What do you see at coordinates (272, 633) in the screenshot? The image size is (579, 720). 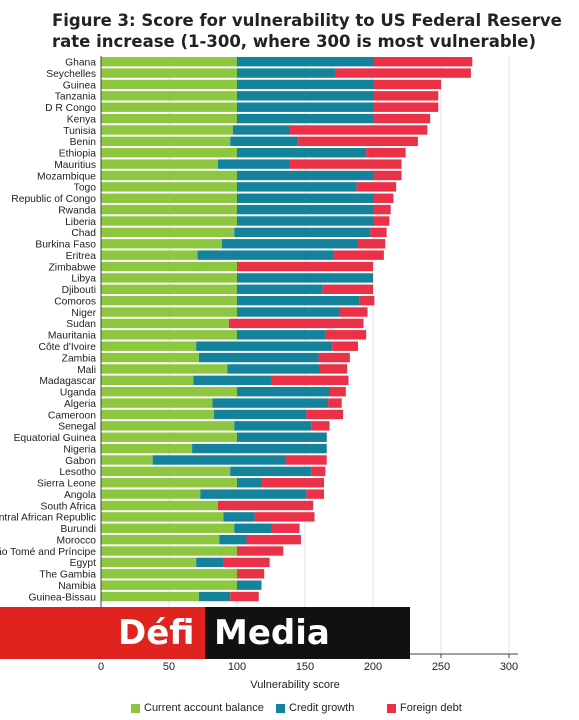 I see `logo-text-media: Media` at bounding box center [272, 633].